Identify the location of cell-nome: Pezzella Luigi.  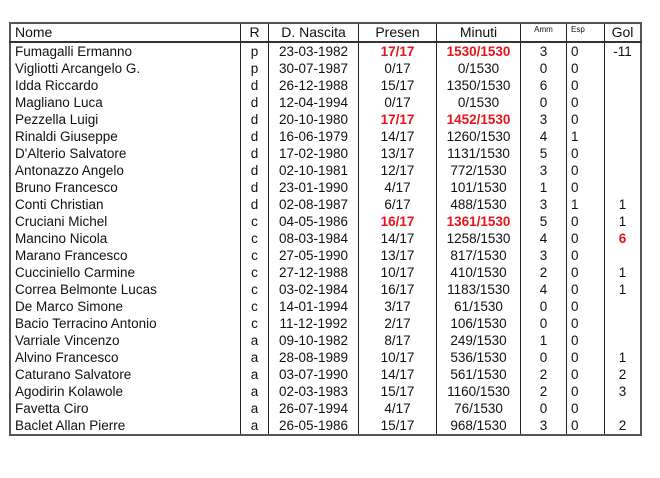
(125, 119).